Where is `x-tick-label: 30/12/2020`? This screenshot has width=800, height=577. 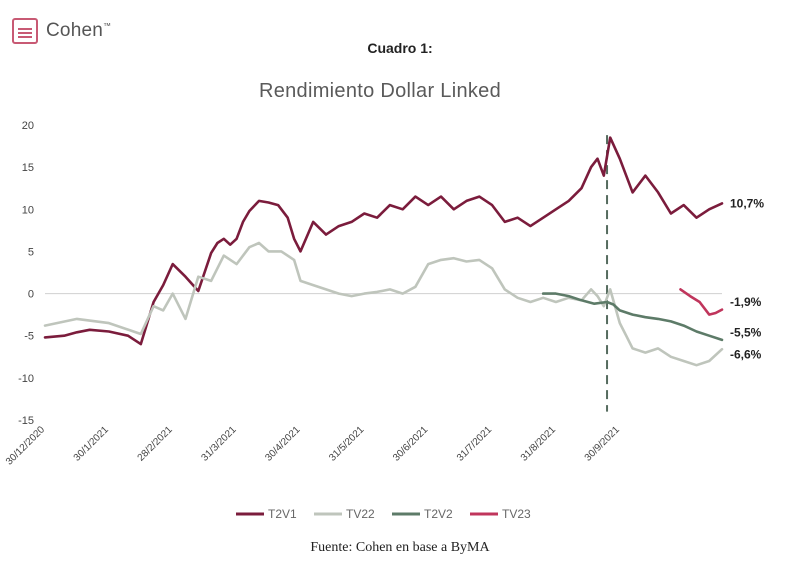
x-tick-label: 30/12/2020 is located at coordinates (25, 445).